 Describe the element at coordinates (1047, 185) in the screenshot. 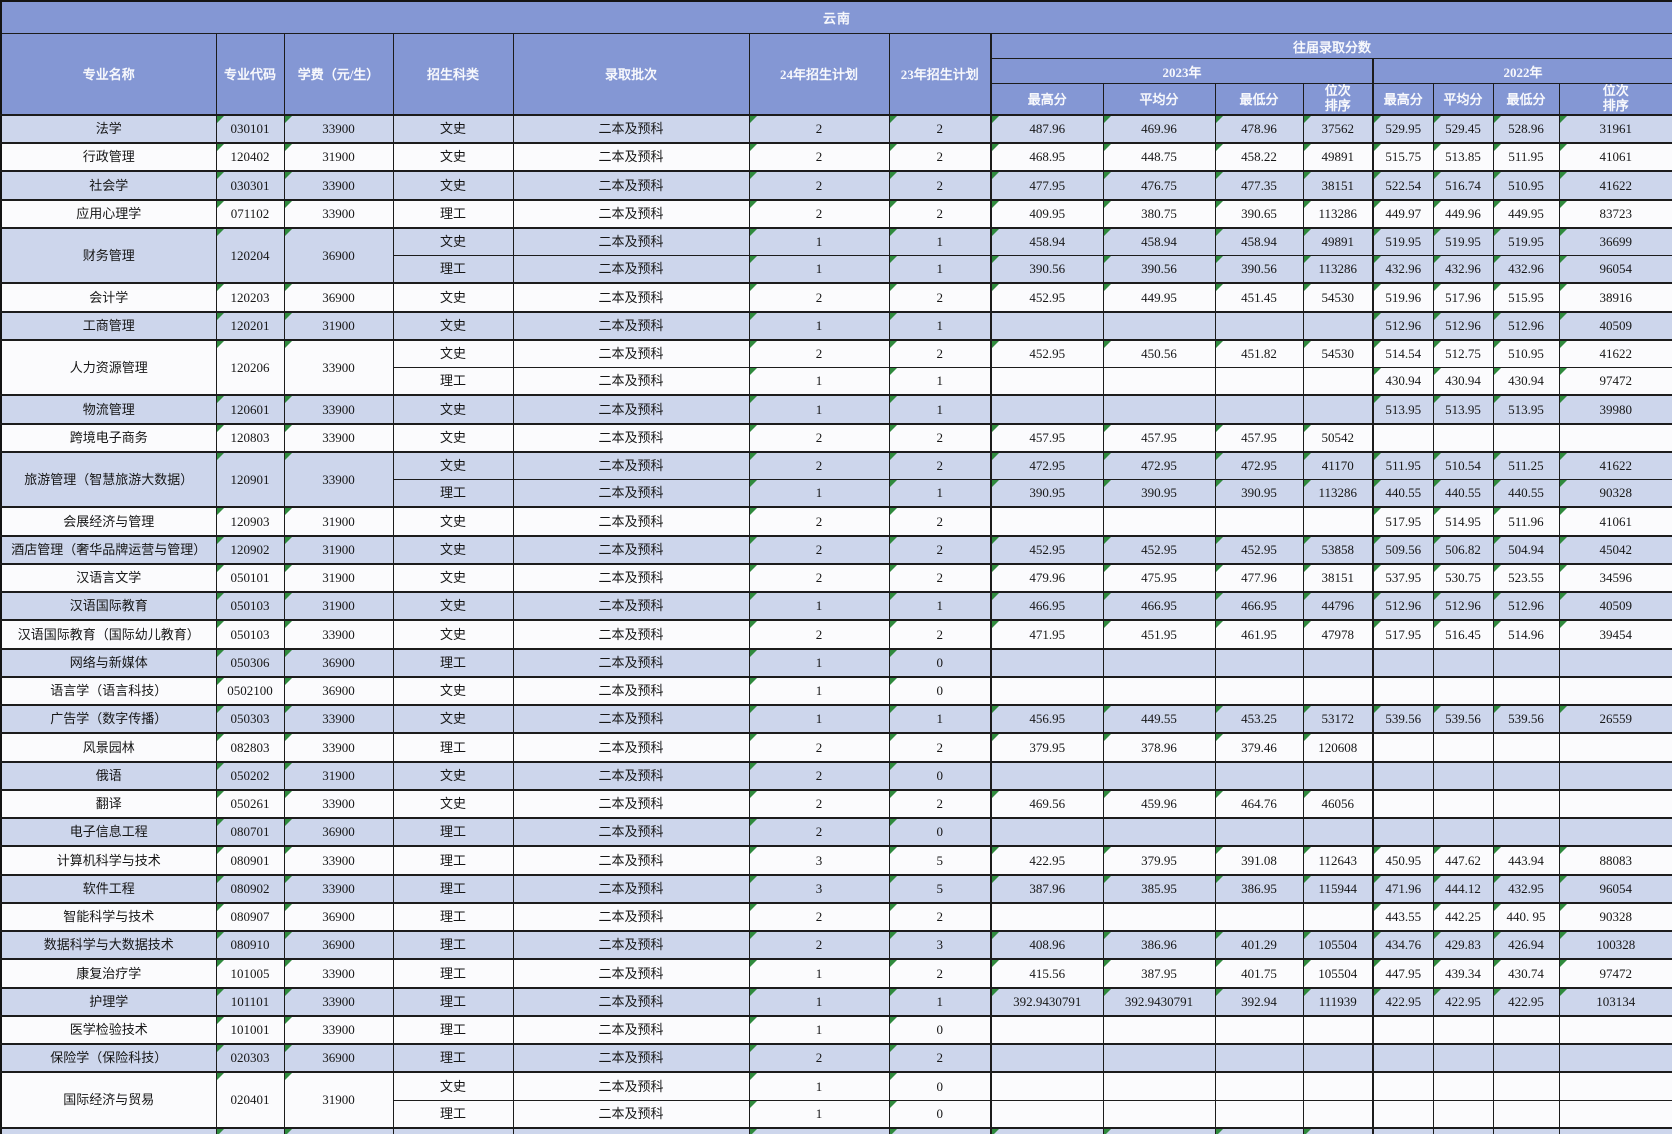

I see `score-2023-max-cell: 477.95` at that location.